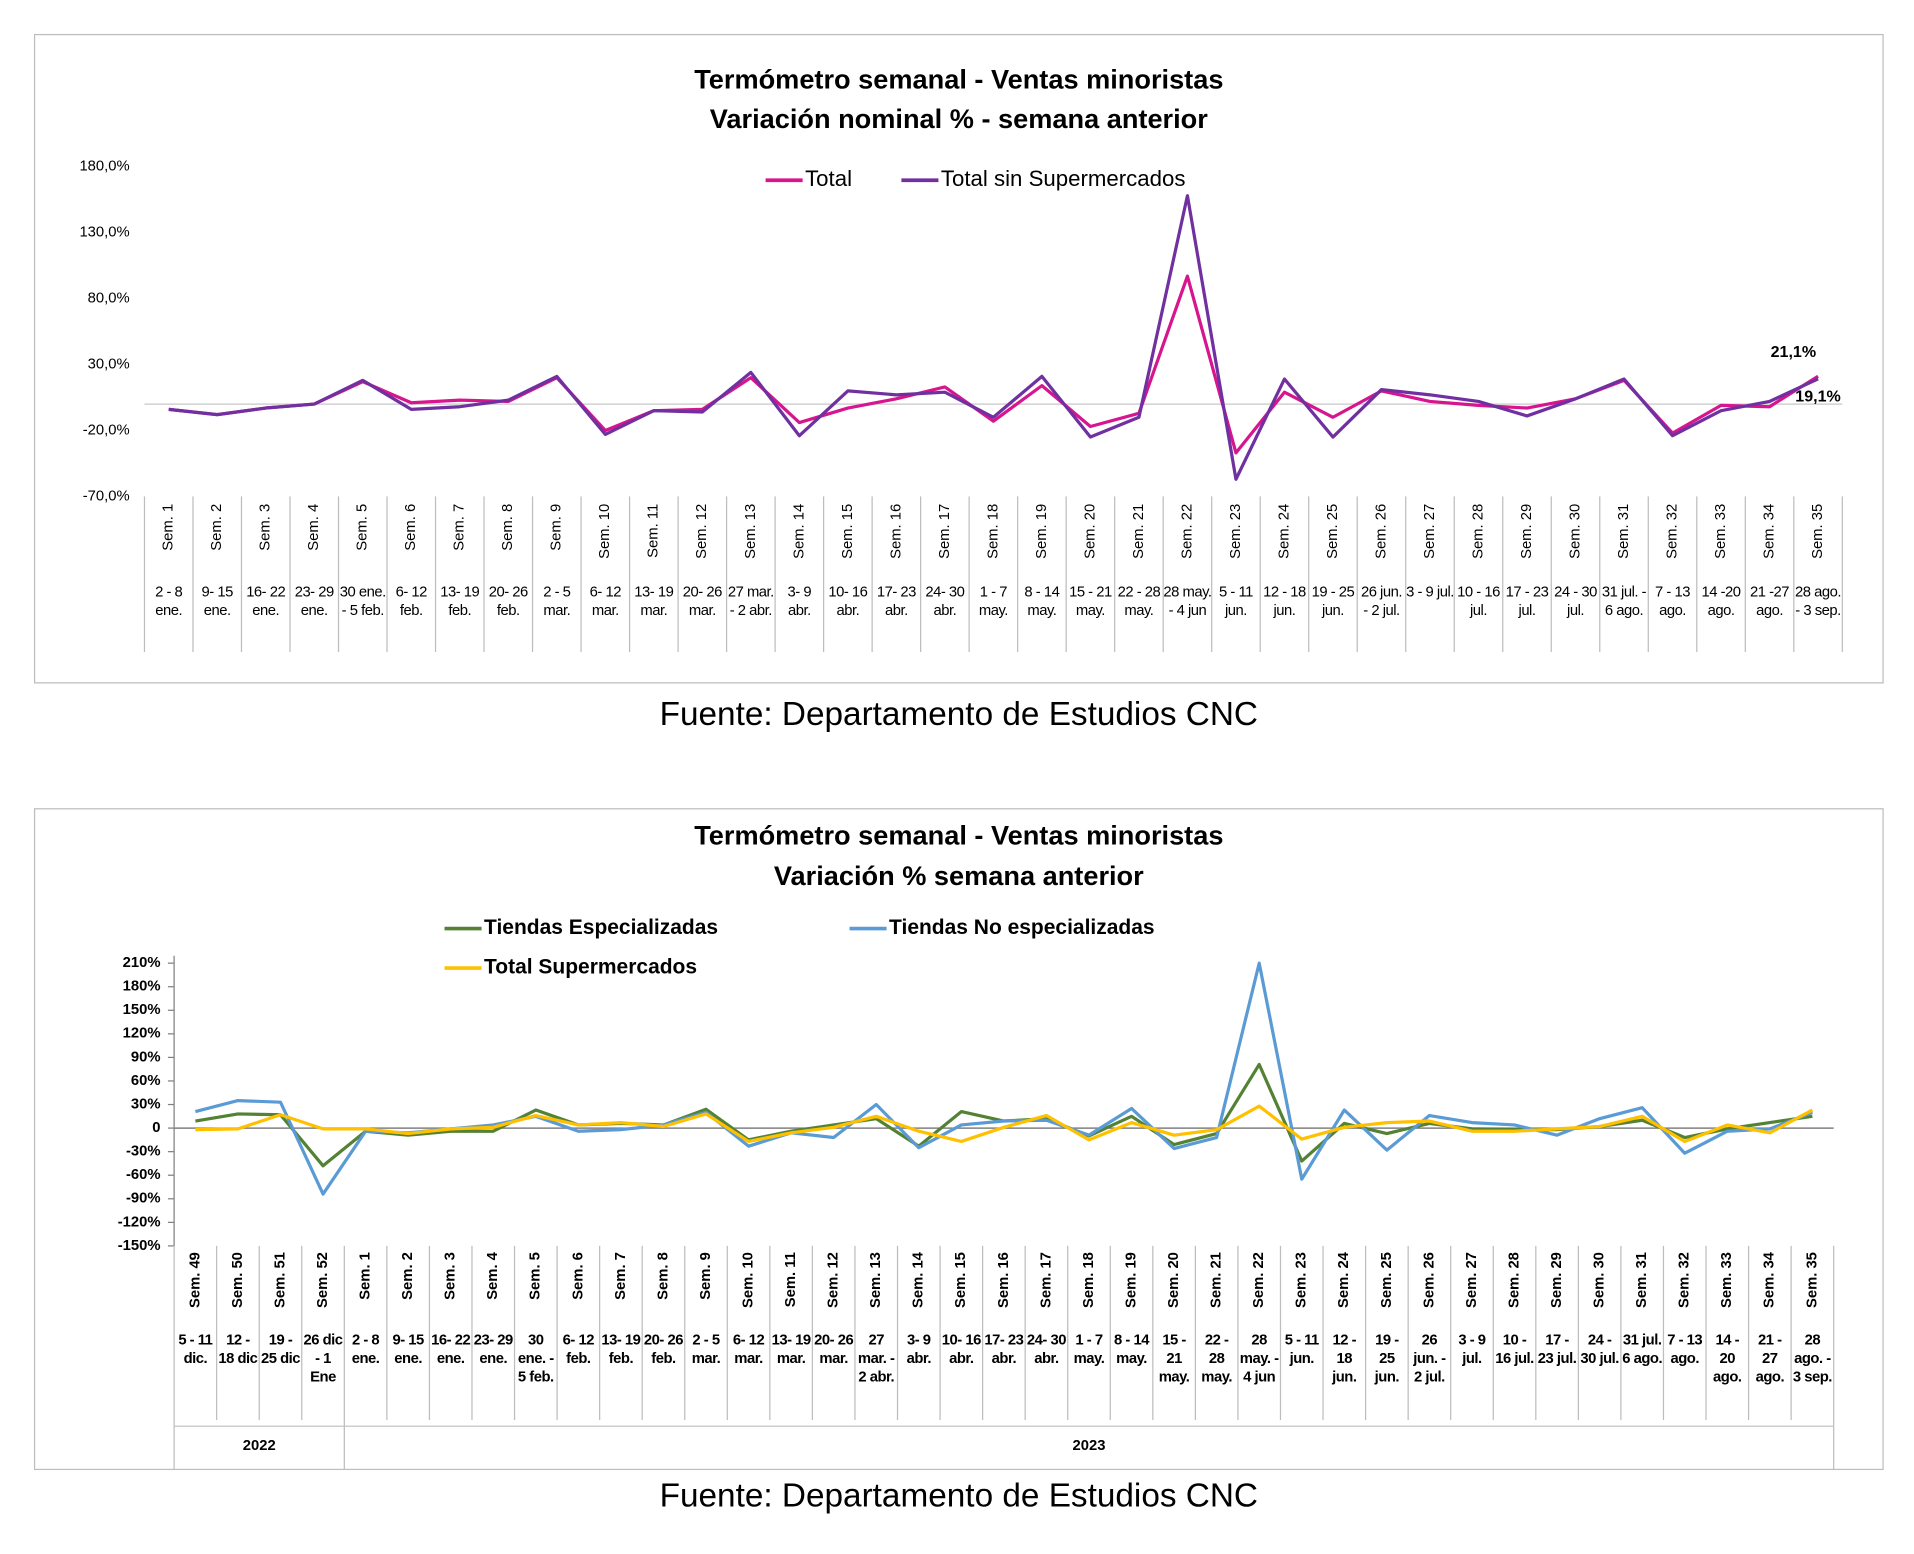 This screenshot has height=1554, width=1914. What do you see at coordinates (1514, 1349) in the screenshot?
I see `date-label: 10 - 16 jul.` at bounding box center [1514, 1349].